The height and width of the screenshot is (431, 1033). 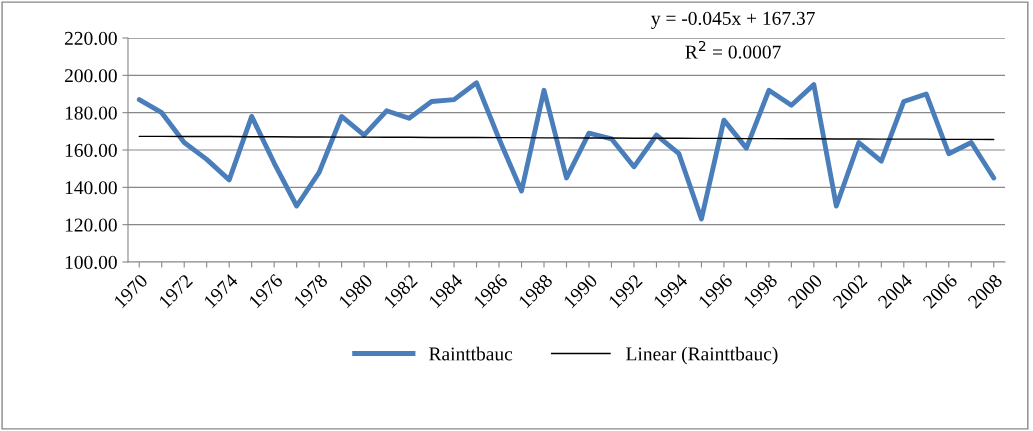 I want to click on x-tick-label: 1982, so click(x=401, y=291).